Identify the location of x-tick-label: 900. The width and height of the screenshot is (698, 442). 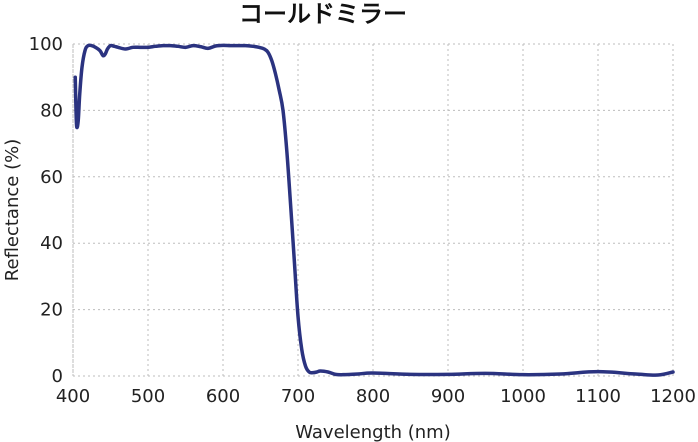
(448, 396).